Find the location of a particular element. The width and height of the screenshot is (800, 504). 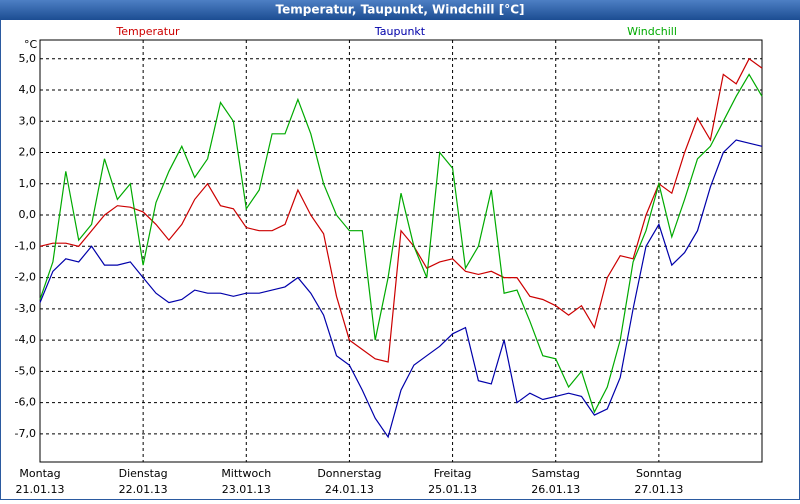

y-tick-label: -6,0 is located at coordinates (25, 402).